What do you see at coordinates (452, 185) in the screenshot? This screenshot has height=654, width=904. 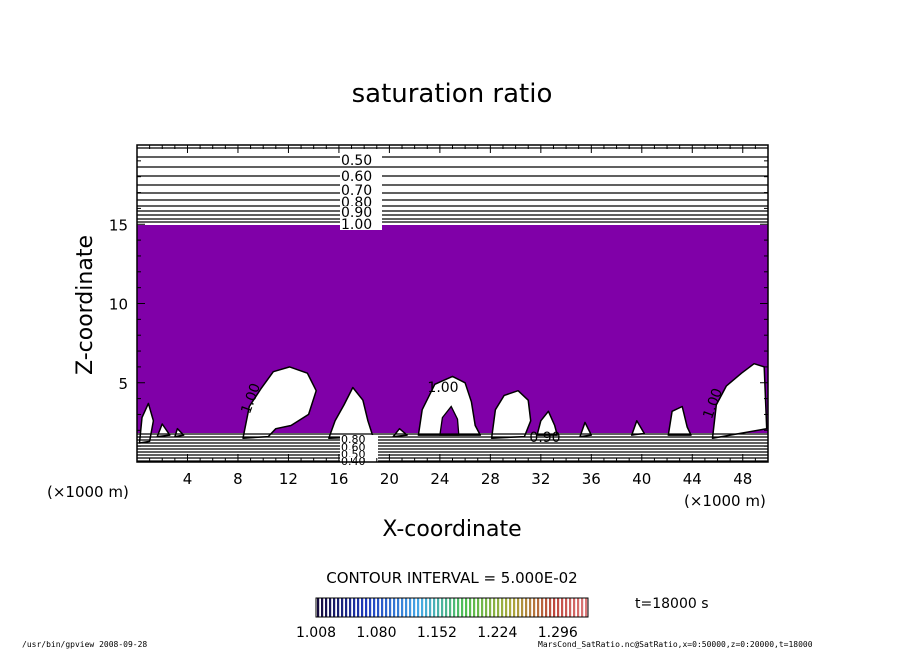 I see `upper-contour-lines` at bounding box center [452, 185].